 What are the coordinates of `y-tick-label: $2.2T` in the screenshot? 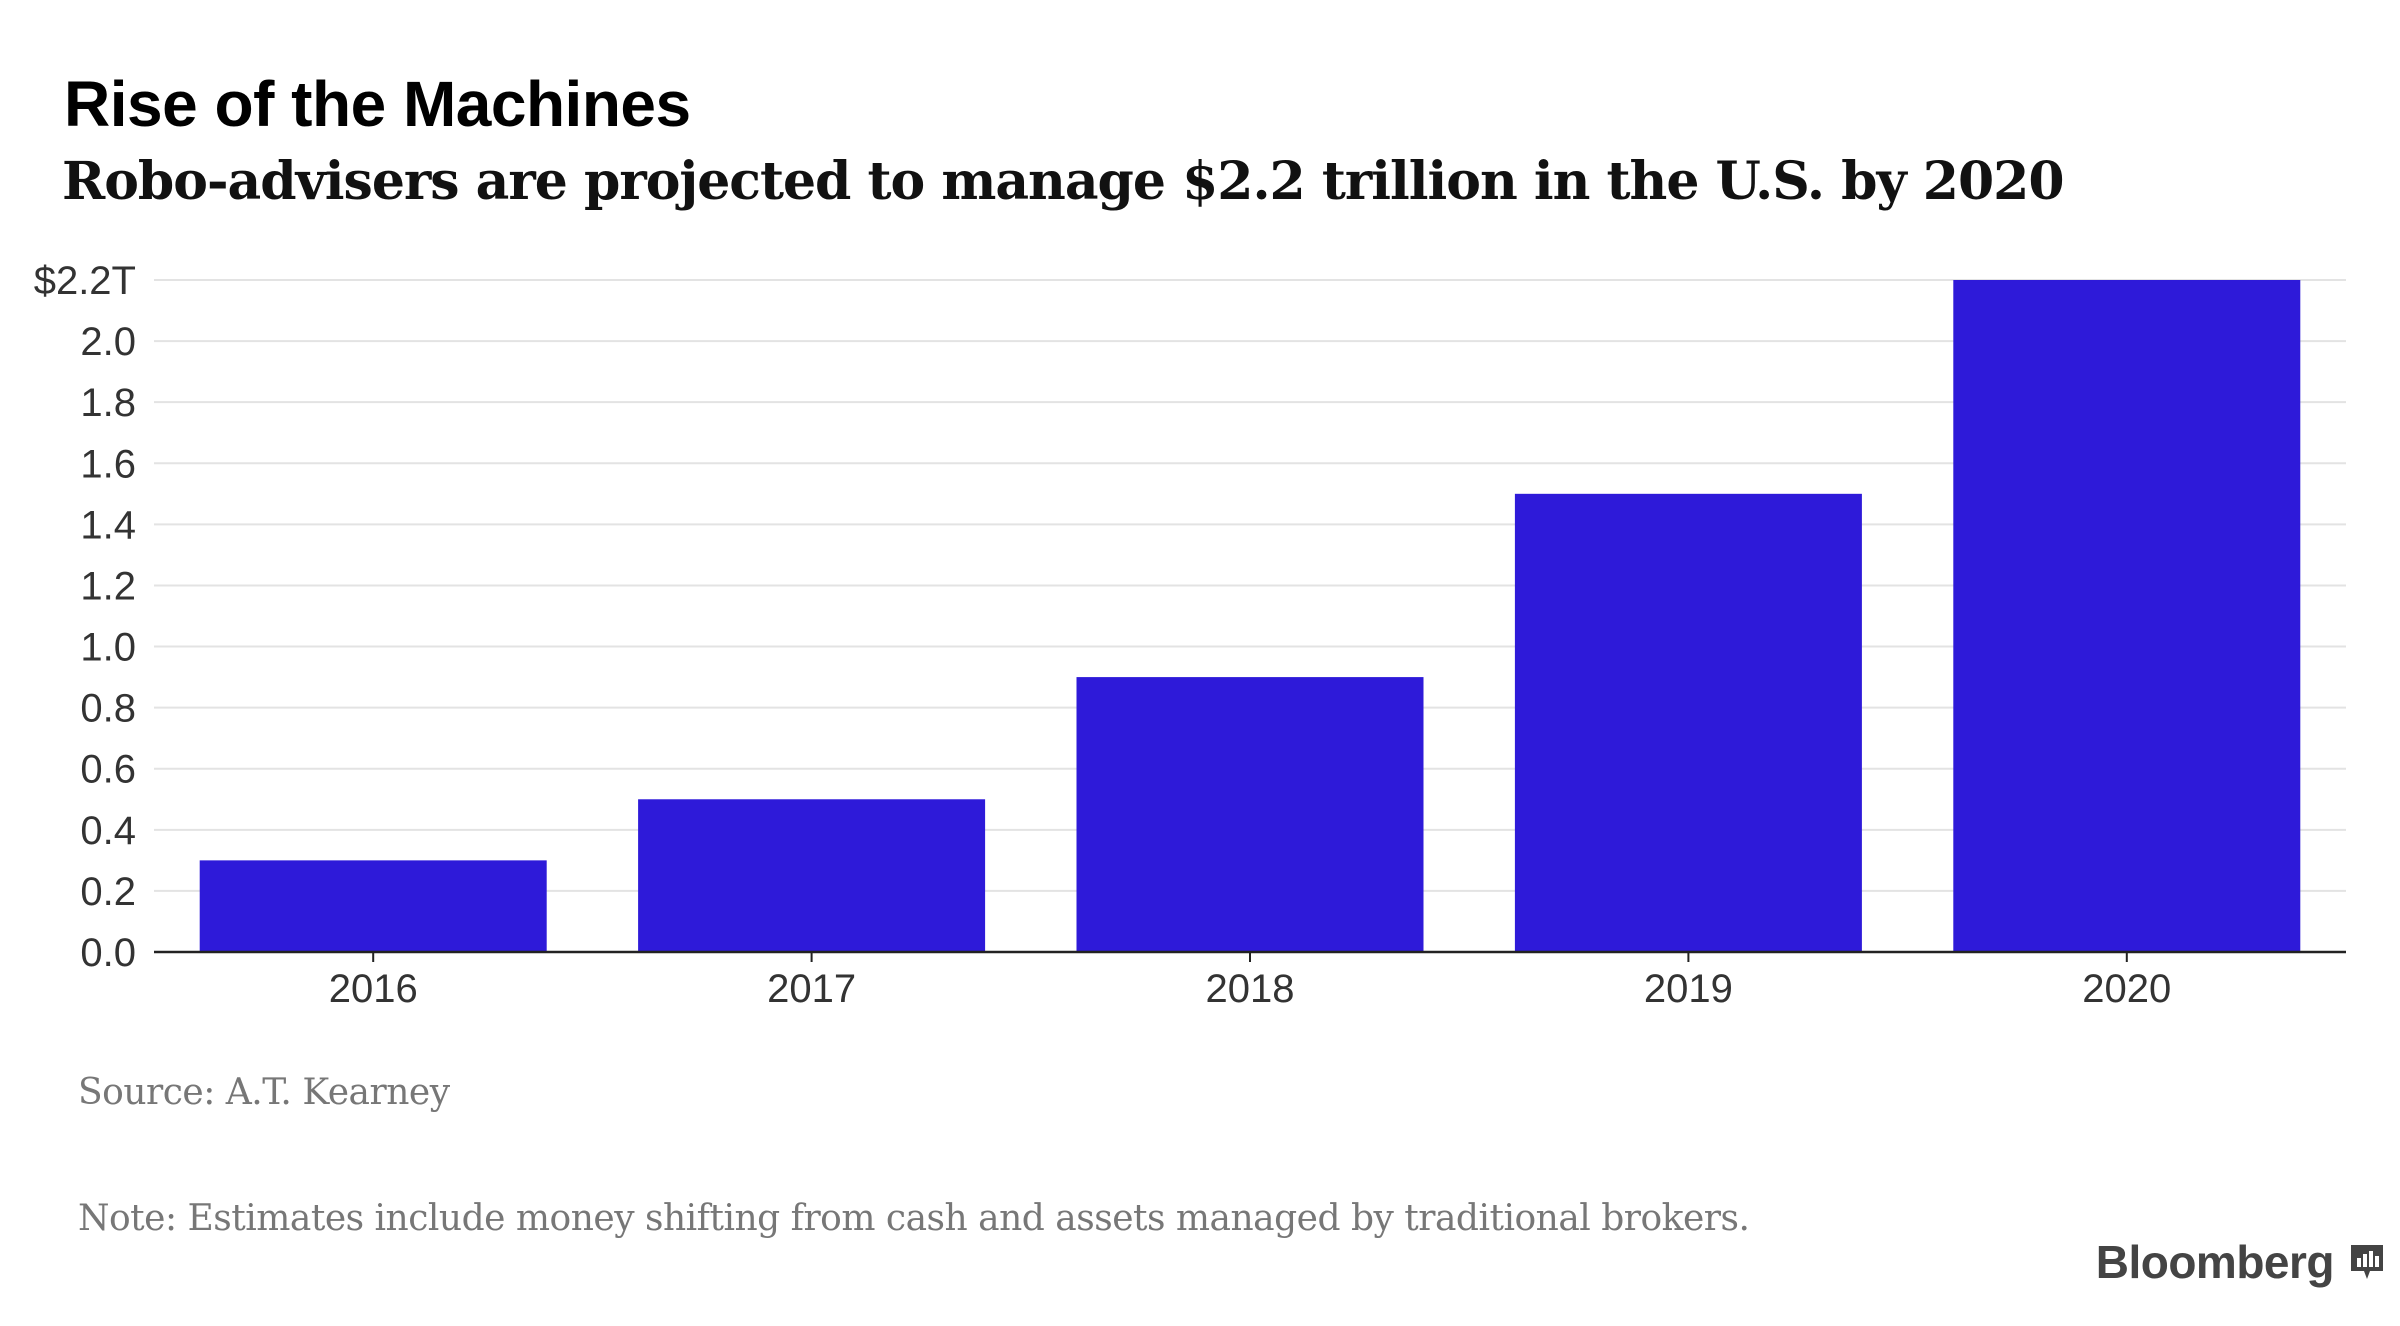 It's located at (85, 281).